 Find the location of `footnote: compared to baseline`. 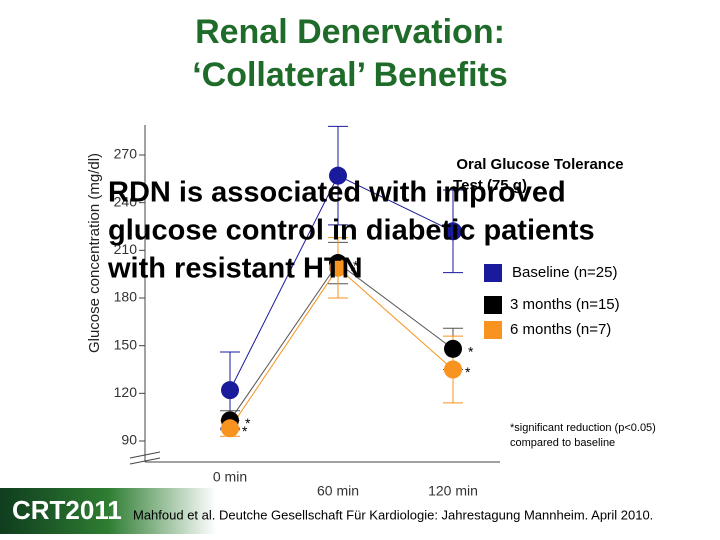

footnote: compared to baseline is located at coordinates (562, 443).